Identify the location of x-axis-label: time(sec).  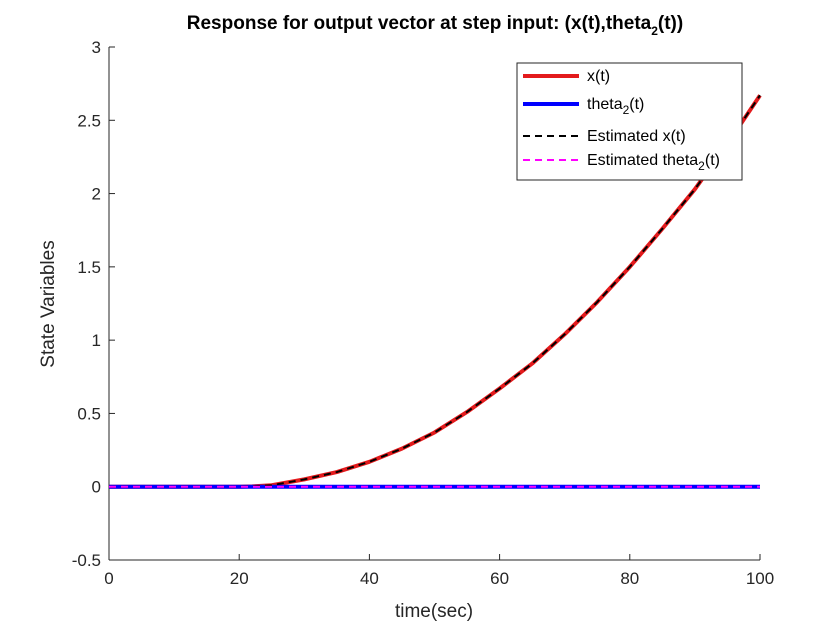
(434, 611).